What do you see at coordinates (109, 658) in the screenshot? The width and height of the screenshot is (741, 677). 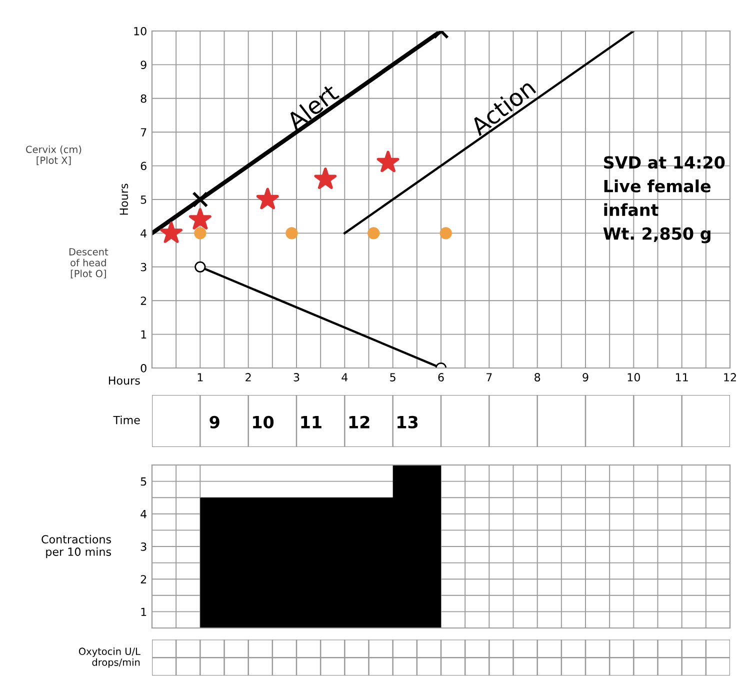 I see `text: Oxytocin U/L drops/min` at bounding box center [109, 658].